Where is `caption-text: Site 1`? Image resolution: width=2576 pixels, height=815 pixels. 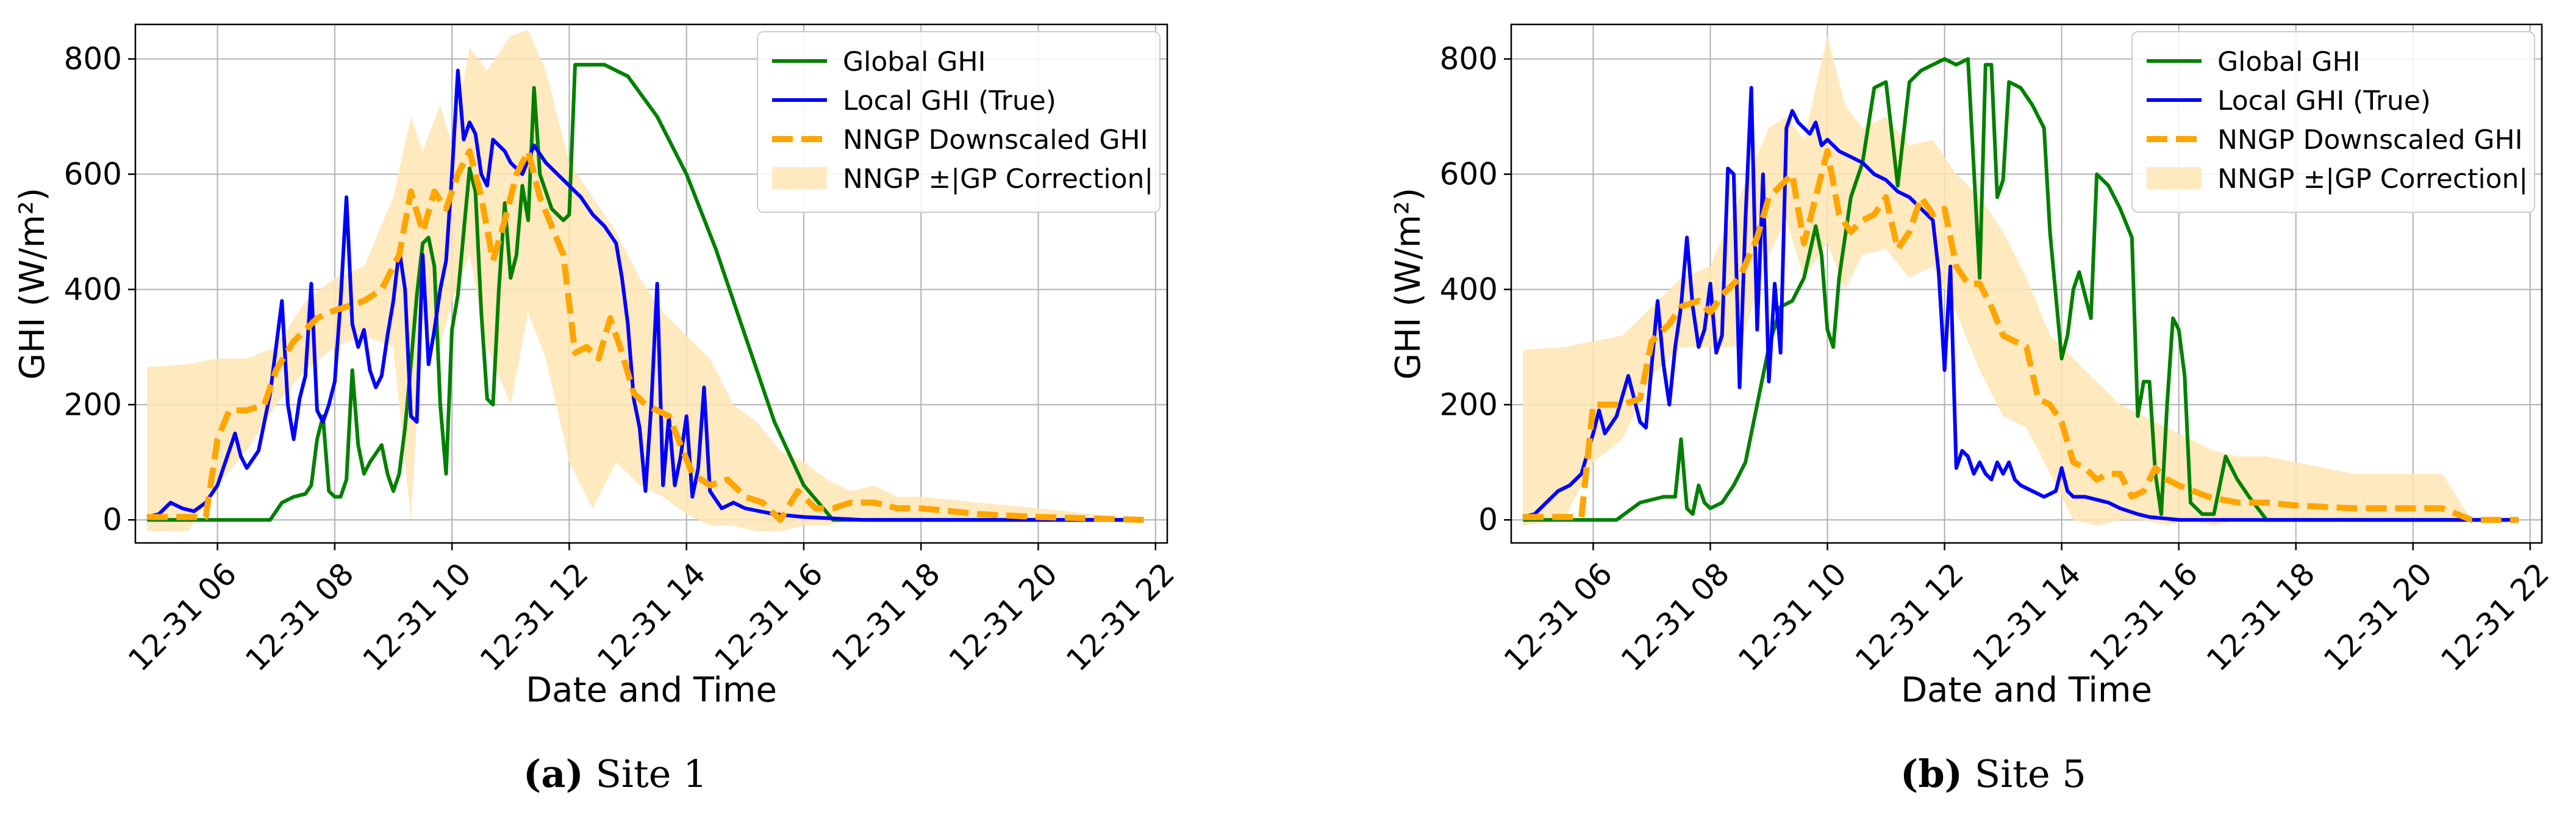
caption-text: Site 1 is located at coordinates (645, 774).